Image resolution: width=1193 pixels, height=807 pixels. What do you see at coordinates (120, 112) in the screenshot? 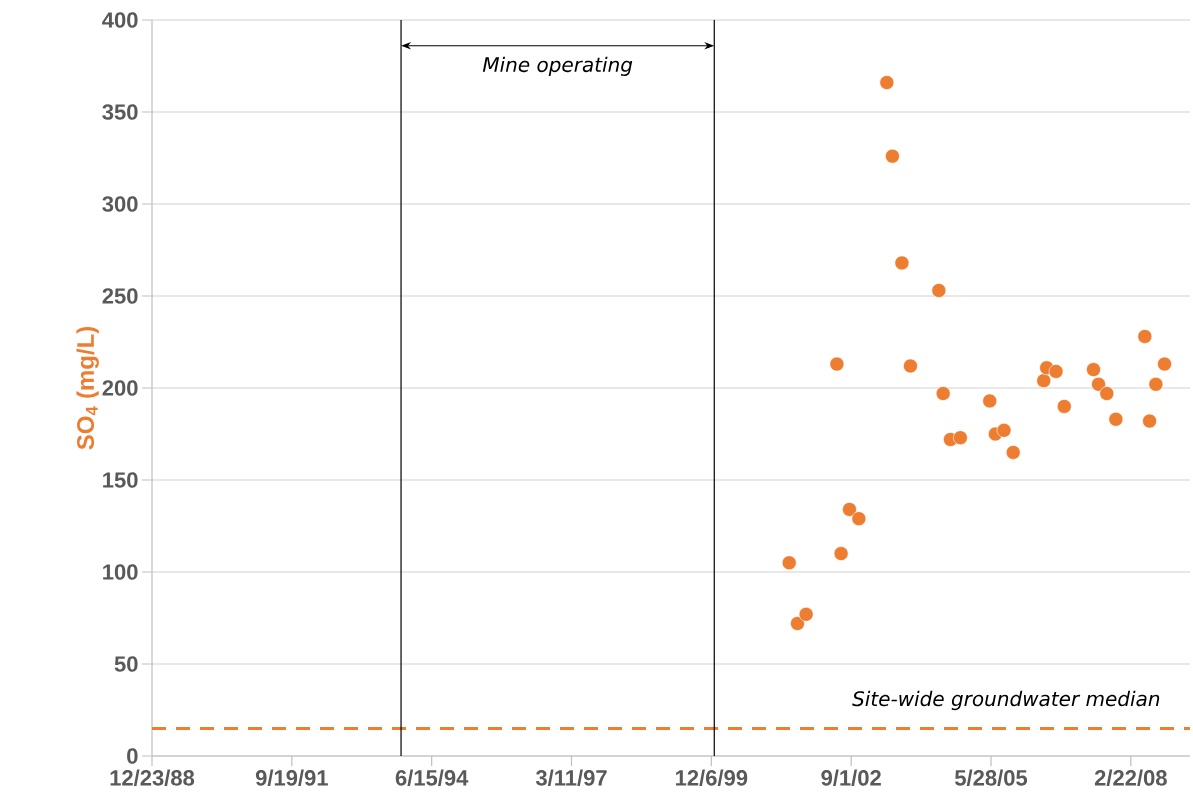
I see `y-tick-label: 350` at bounding box center [120, 112].